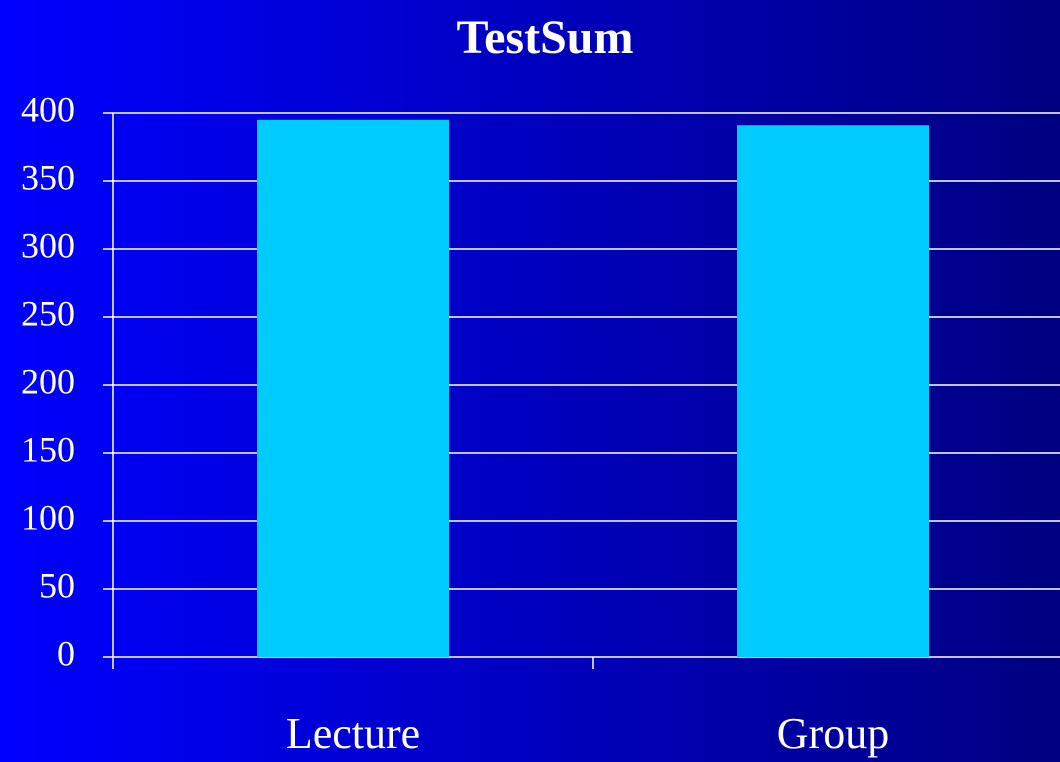 The width and height of the screenshot is (1060, 762). What do you see at coordinates (48, 313) in the screenshot?
I see `y-tick-label: 250` at bounding box center [48, 313].